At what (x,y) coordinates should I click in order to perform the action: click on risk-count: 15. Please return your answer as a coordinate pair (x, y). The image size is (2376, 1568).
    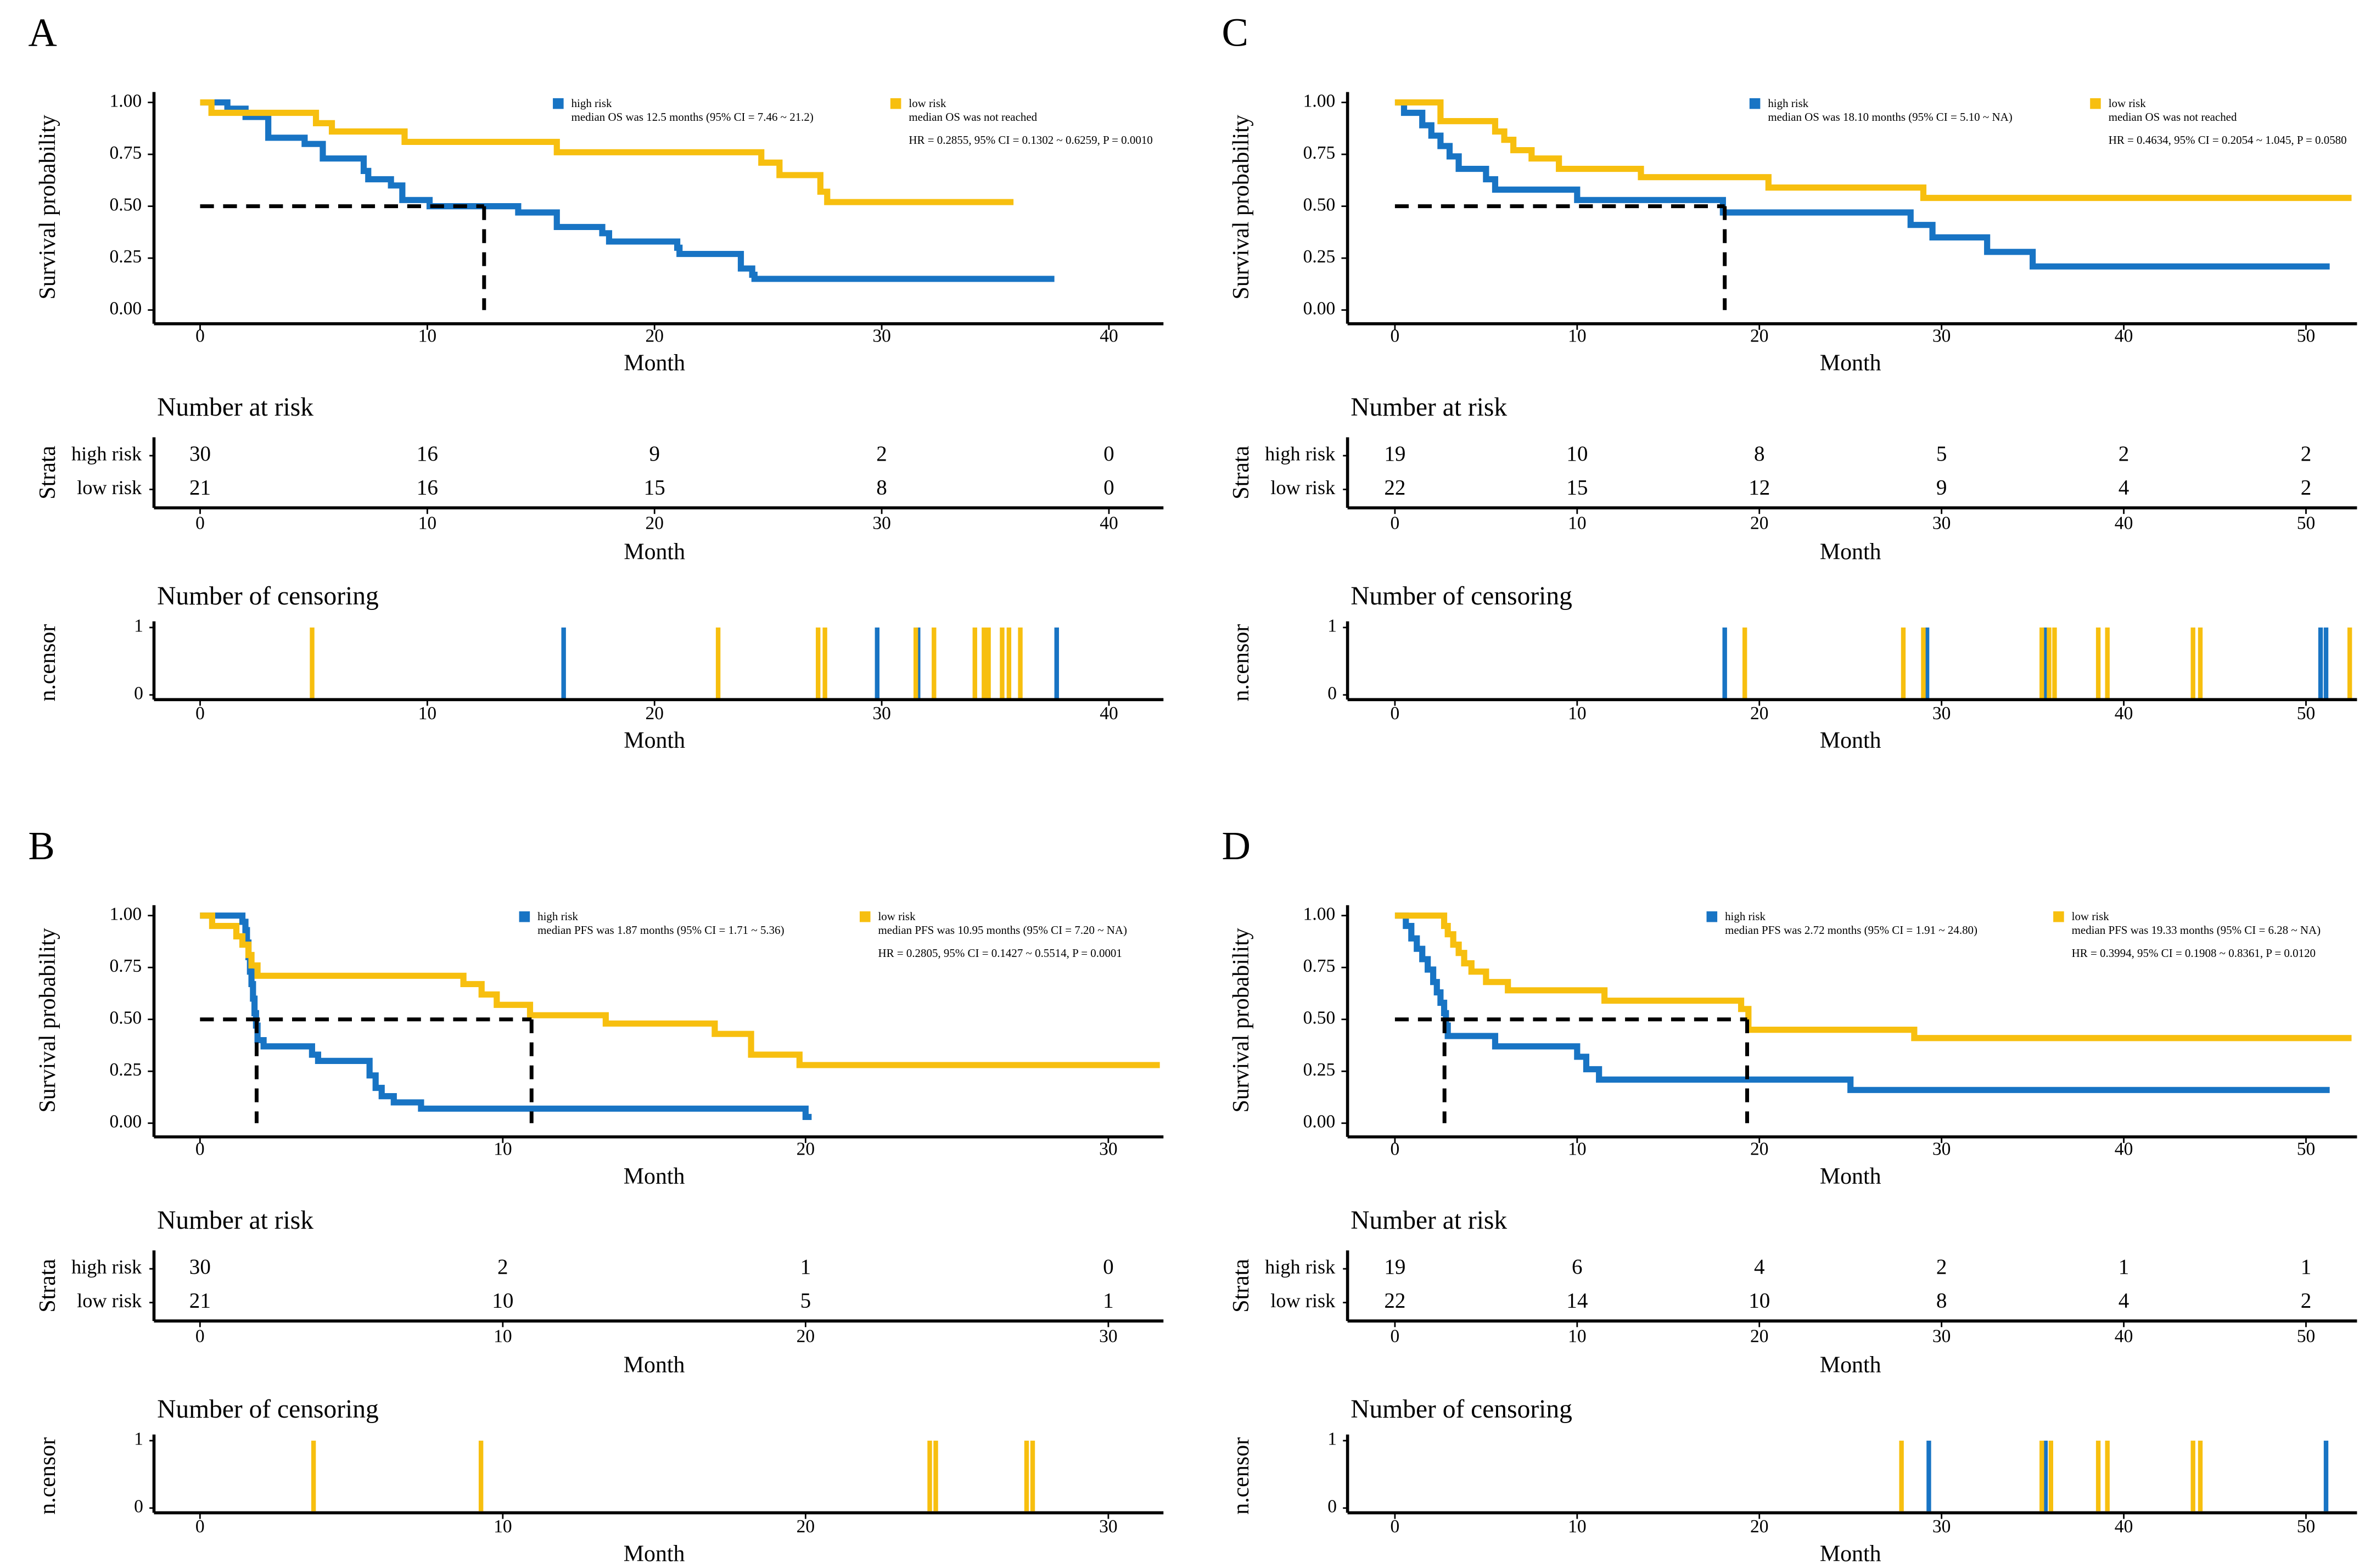
    Looking at the image, I should click on (1577, 487).